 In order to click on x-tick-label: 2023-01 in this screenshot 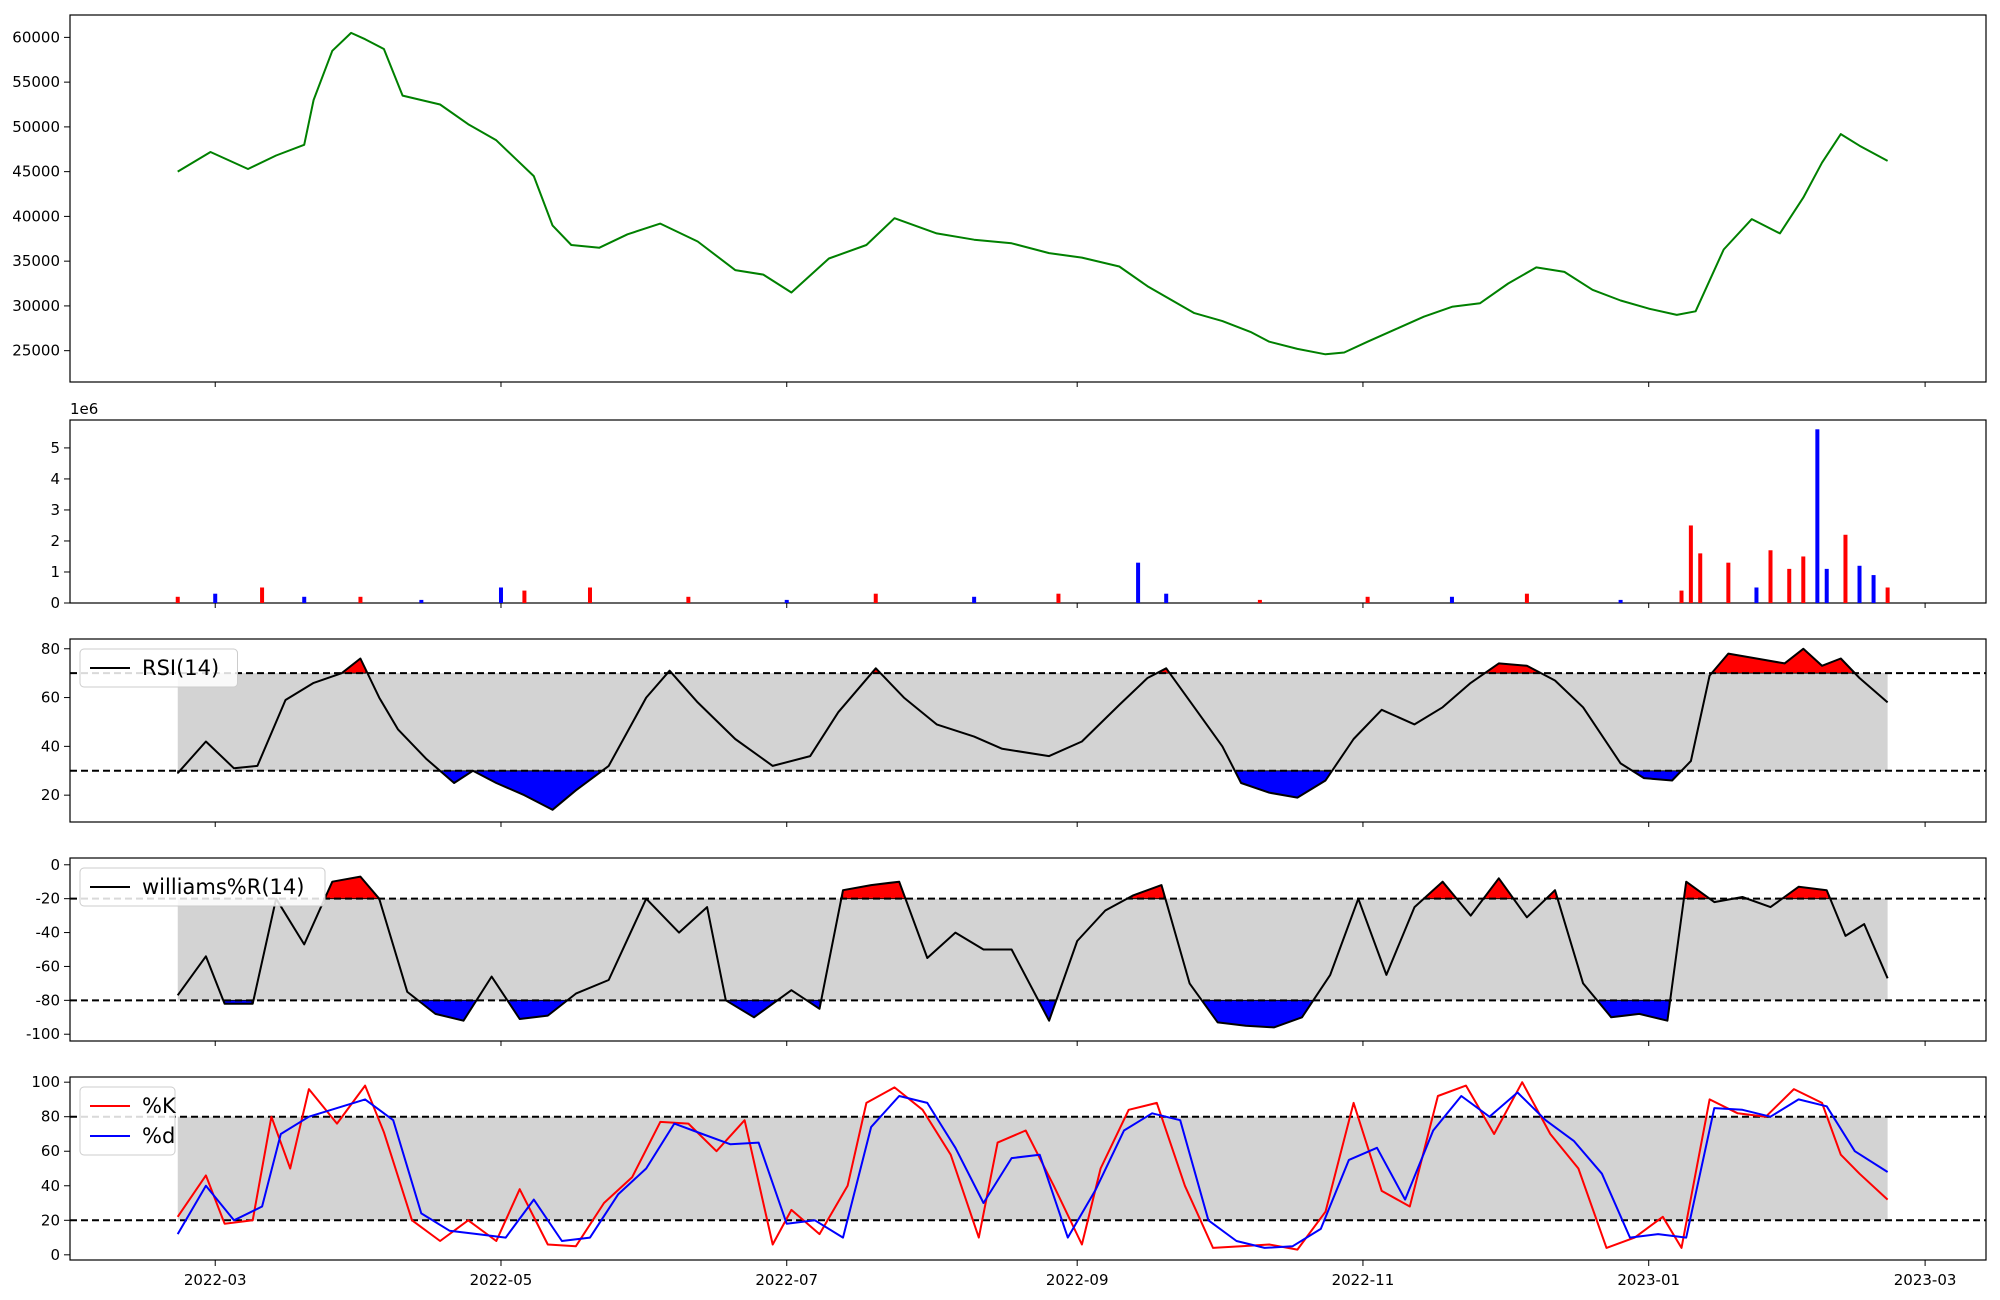, I will do `click(1648, 1280)`.